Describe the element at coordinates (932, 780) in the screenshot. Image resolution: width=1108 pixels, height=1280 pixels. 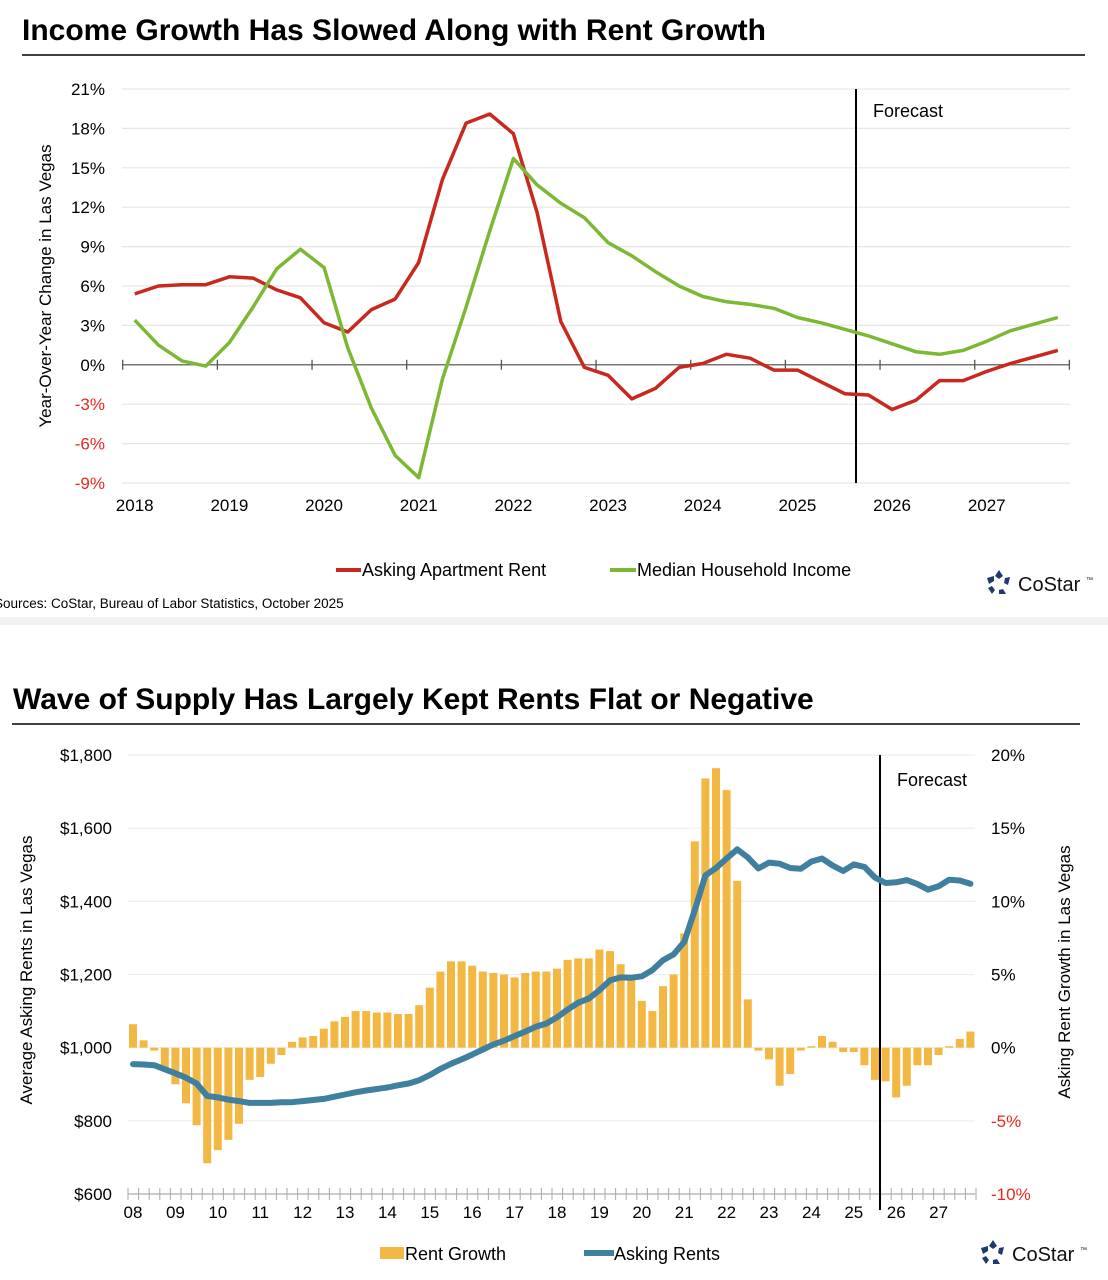
I see `chart2-forecast-label: Forecast` at that location.